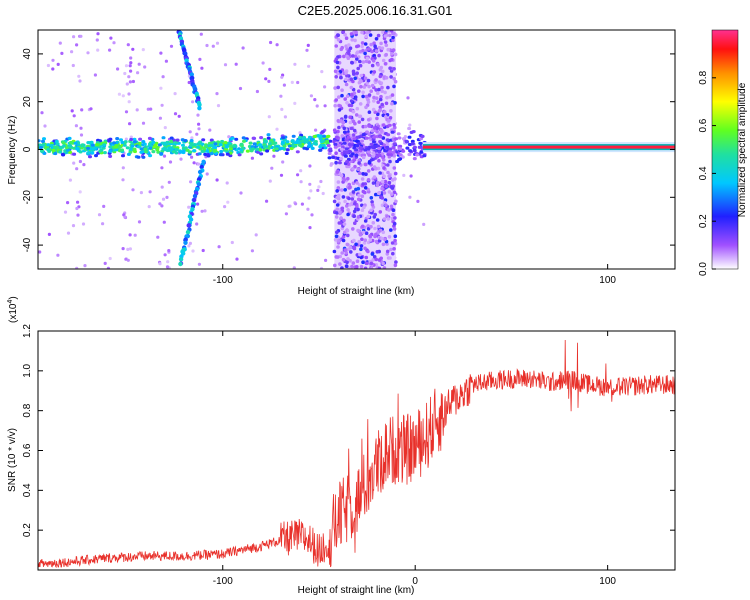 The width and height of the screenshot is (750, 600). Describe the element at coordinates (199, 108) in the screenshot. I see `streak-upper-cell` at that location.